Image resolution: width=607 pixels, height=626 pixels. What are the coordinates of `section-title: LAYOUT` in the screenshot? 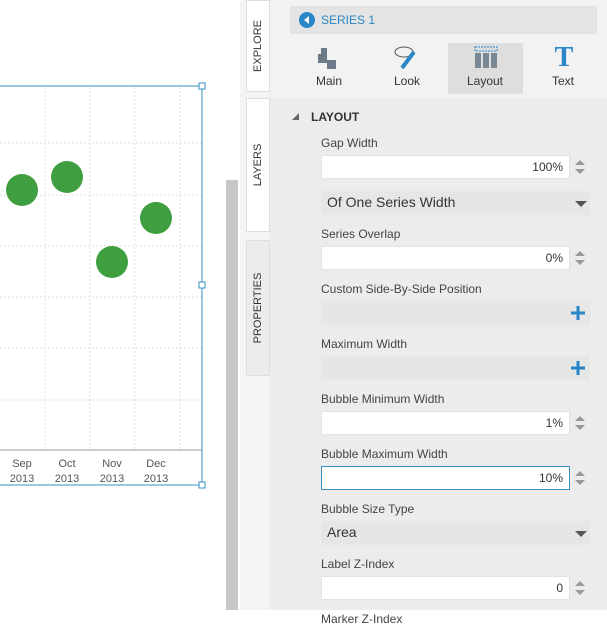 It's located at (335, 117).